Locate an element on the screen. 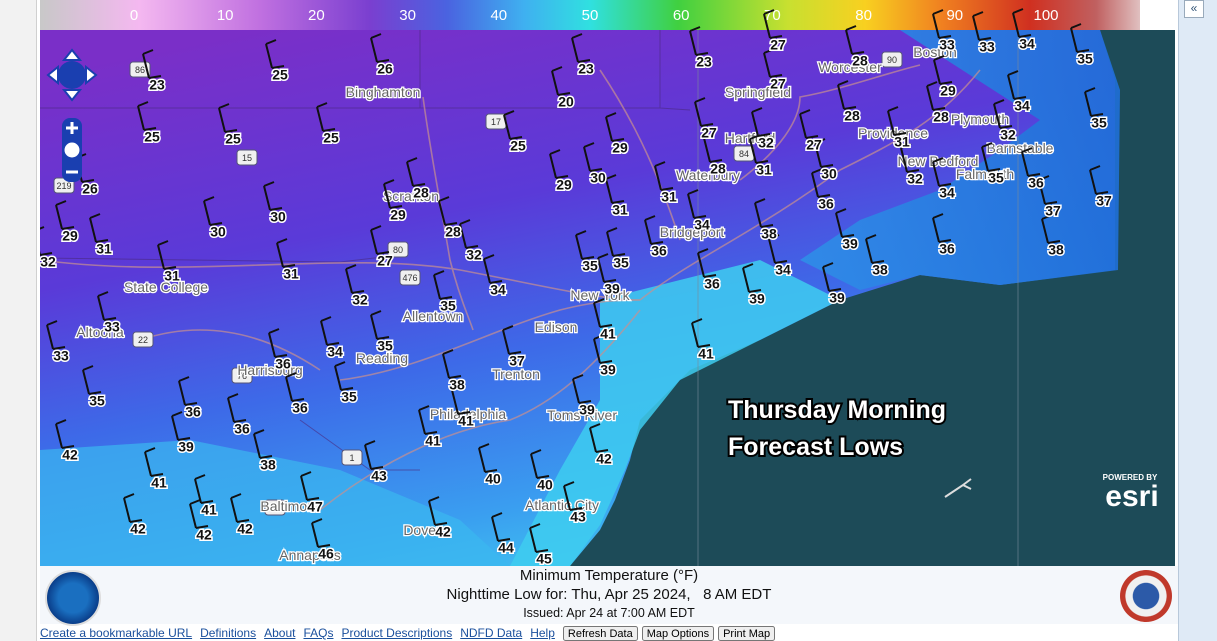 This screenshot has height=641, width=1217. link: FAQs is located at coordinates (318, 633).